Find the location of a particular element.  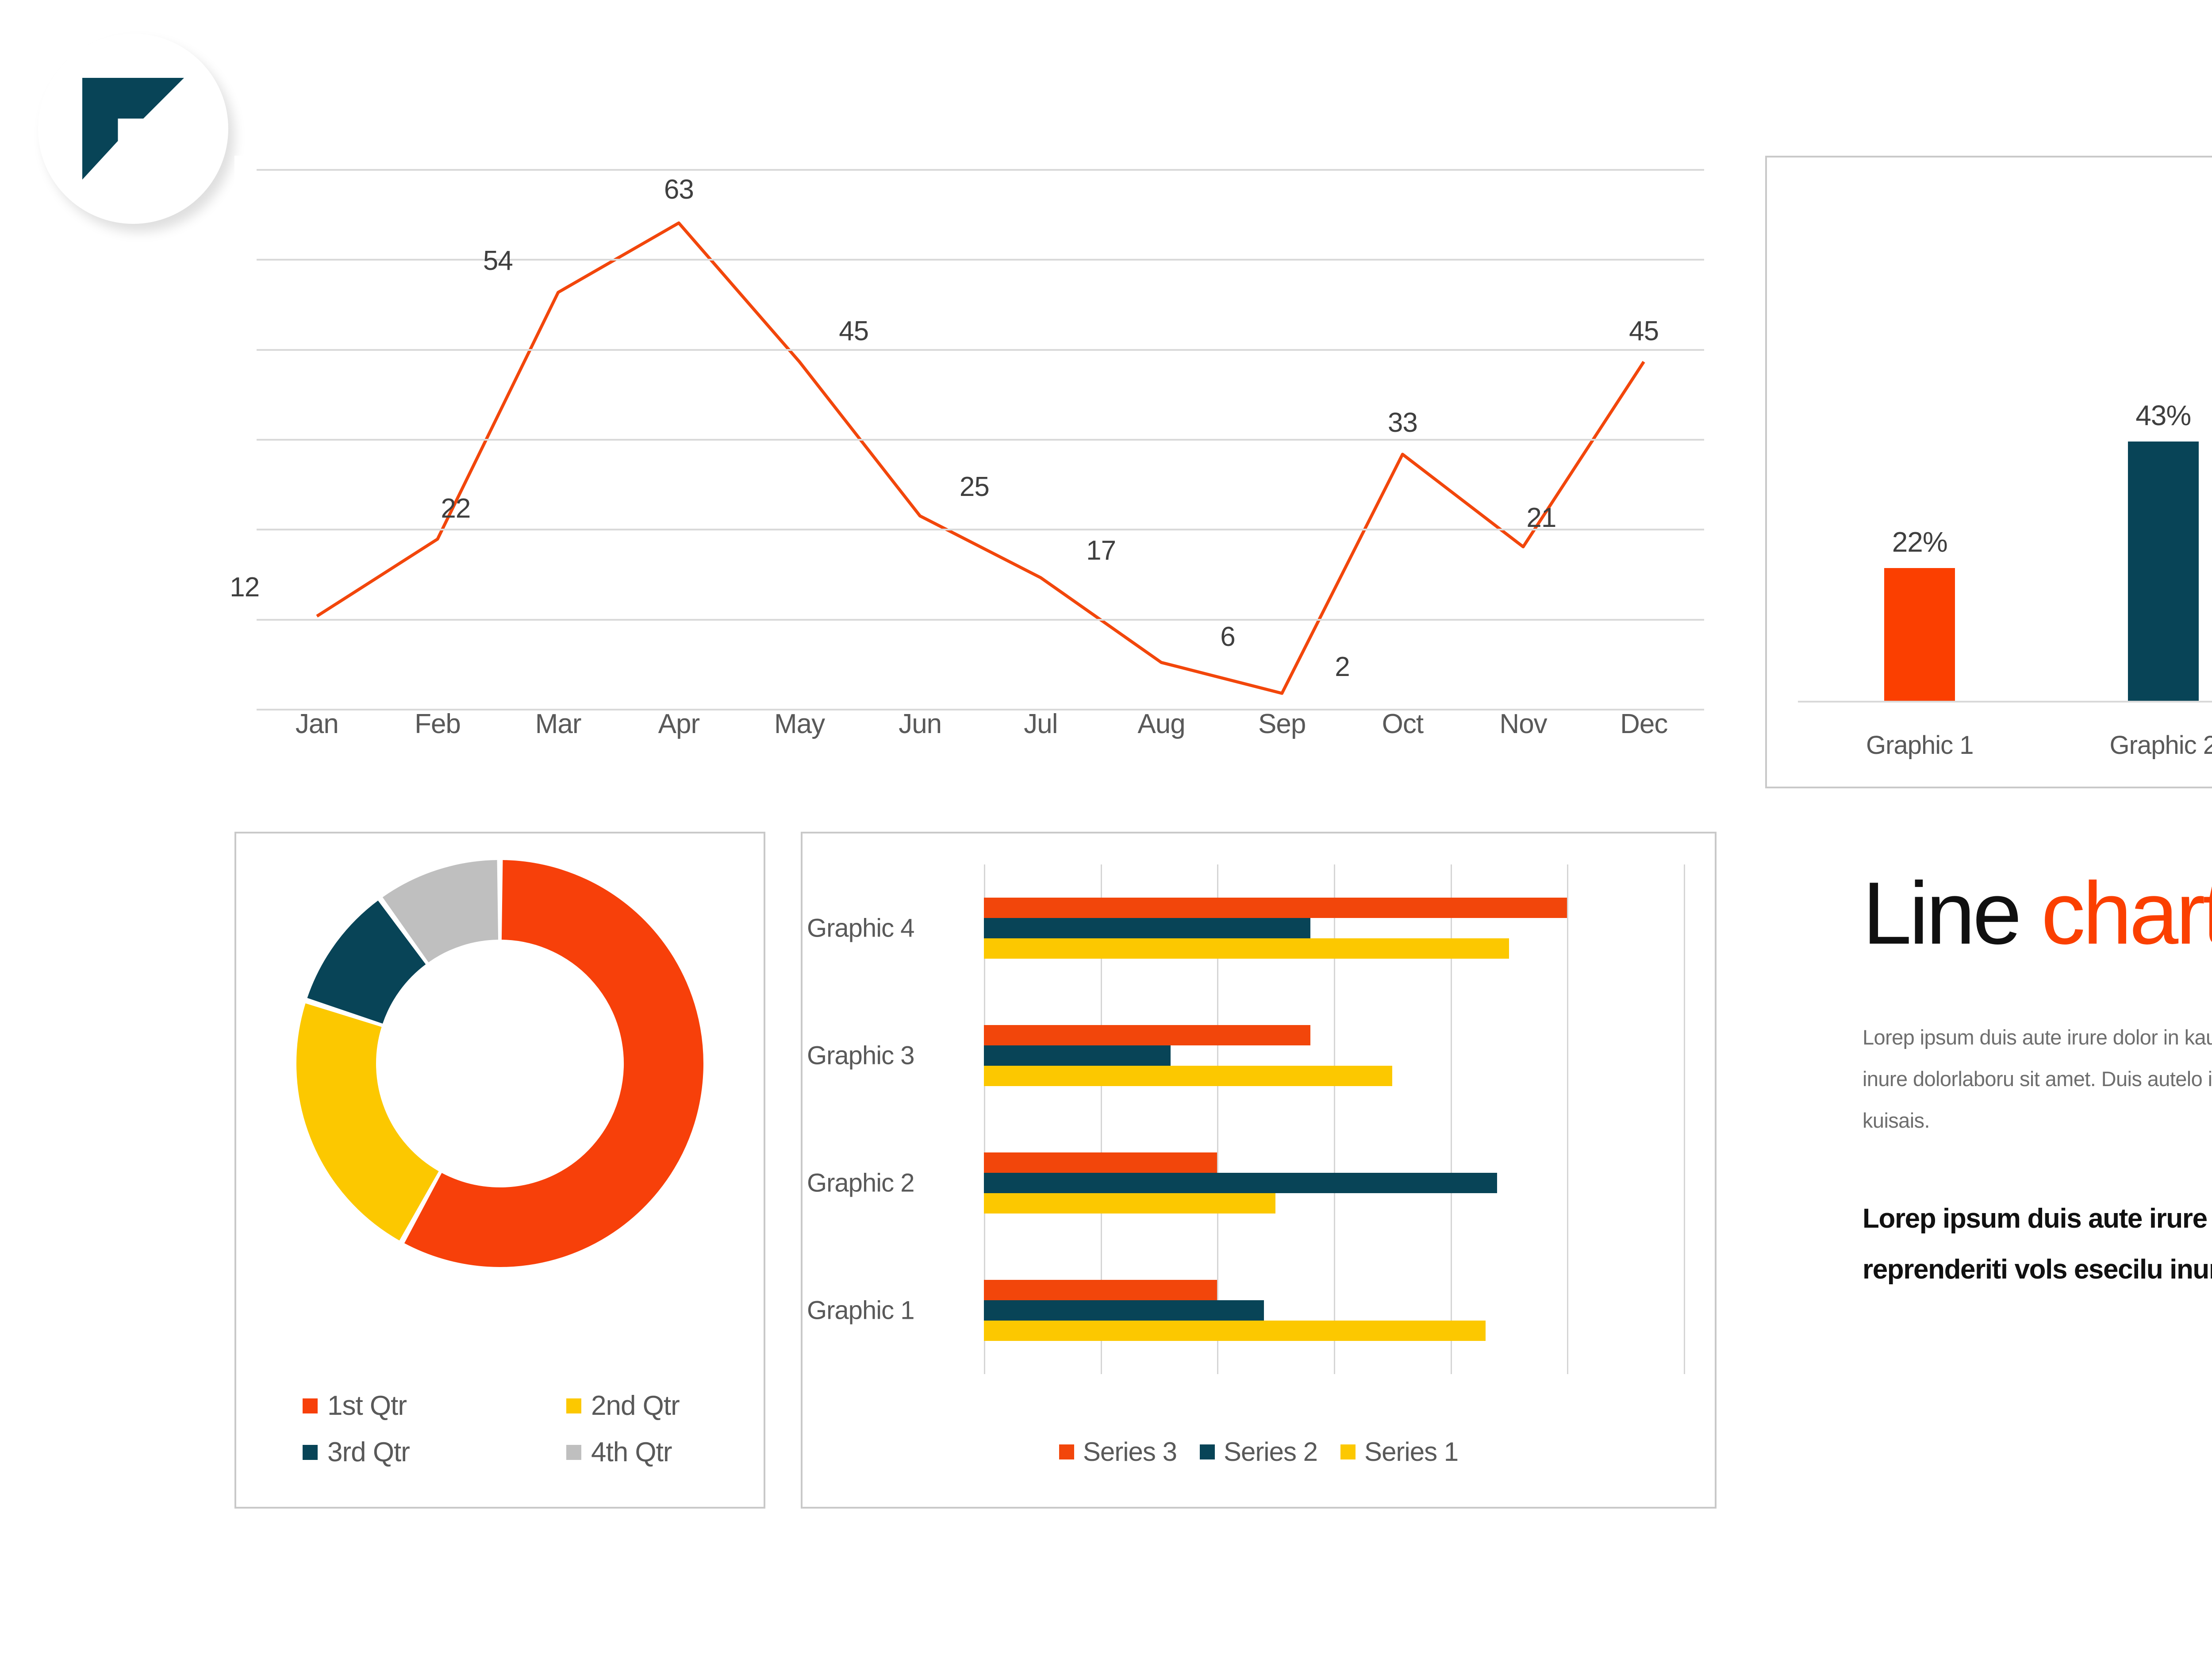

bar-column: 43% is located at coordinates (2127, 445).